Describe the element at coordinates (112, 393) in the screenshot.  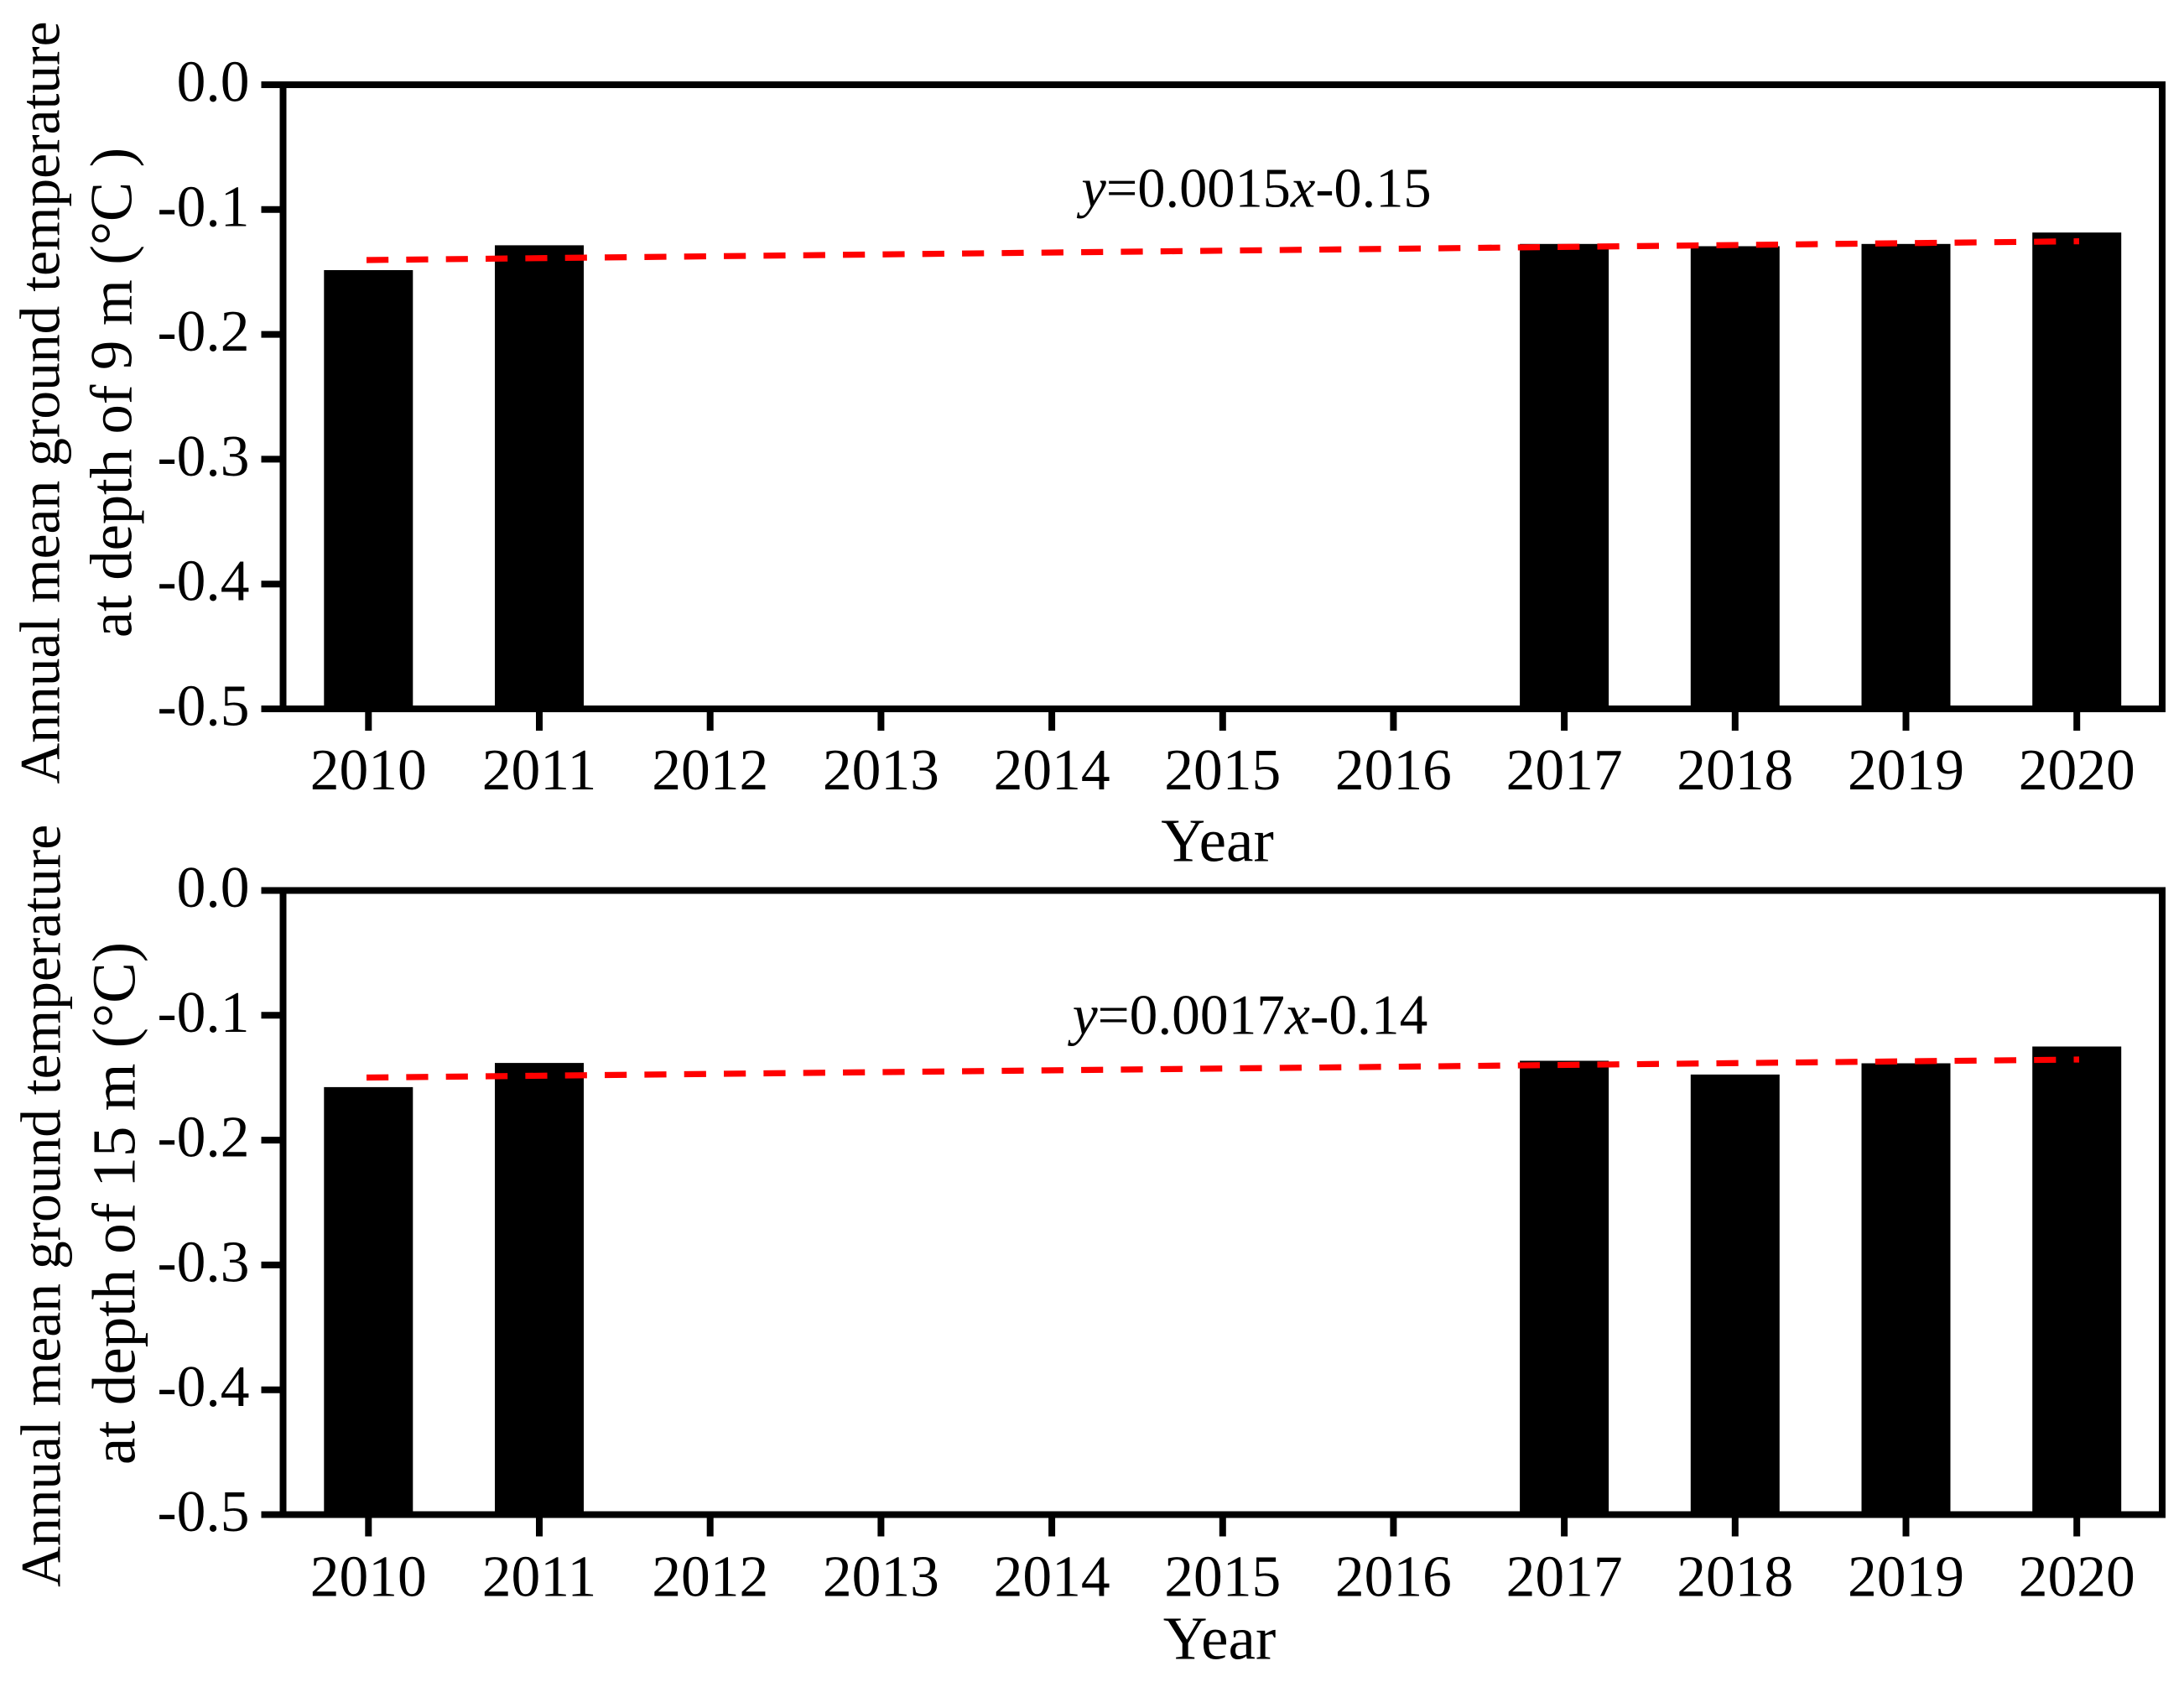
I see `svg-text: at depth of 9 m (°C )` at that location.